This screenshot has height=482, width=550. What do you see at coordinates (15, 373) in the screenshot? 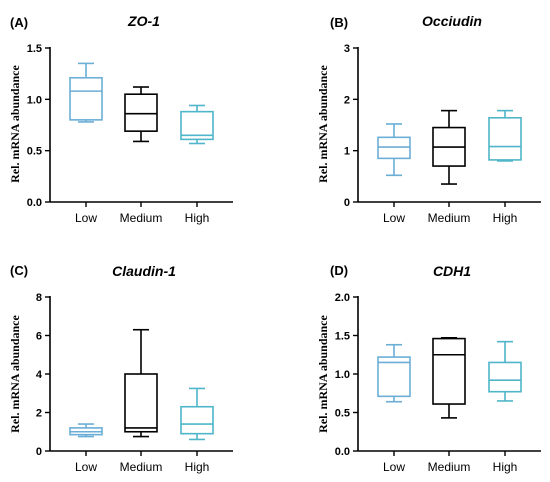
I see `panel-c-ylabel: Rel. mRNA abundance` at bounding box center [15, 373].